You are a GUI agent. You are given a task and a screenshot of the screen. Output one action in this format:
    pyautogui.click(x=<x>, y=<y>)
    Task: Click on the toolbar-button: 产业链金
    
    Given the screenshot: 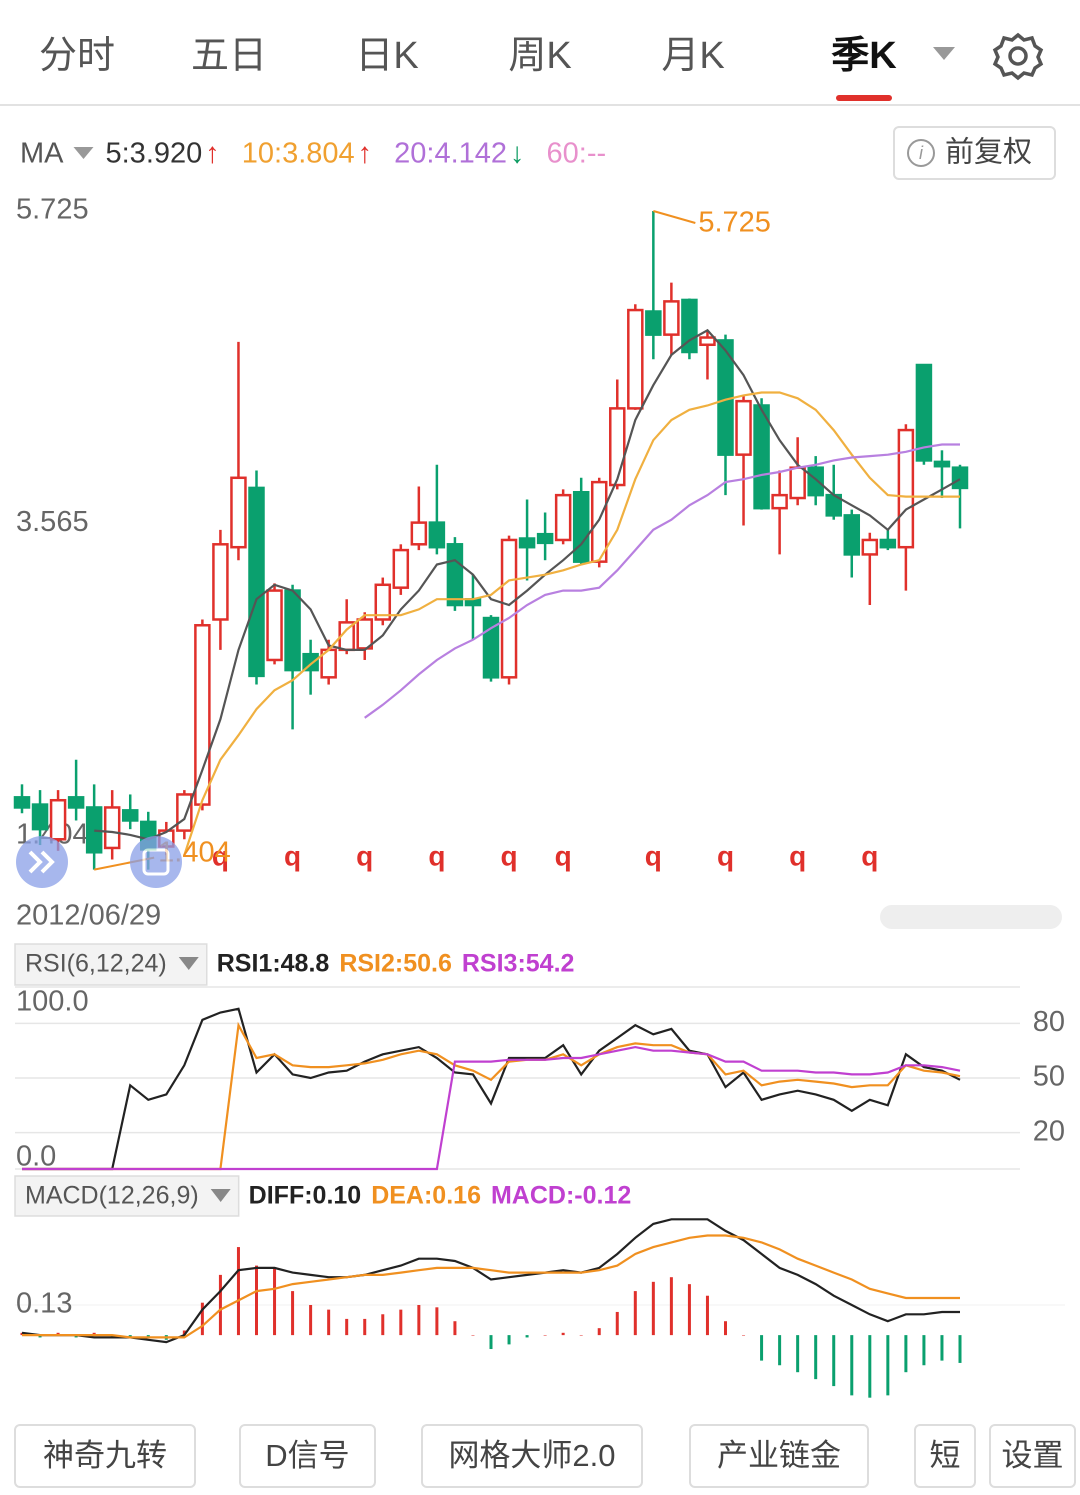 What is the action you would take?
    pyautogui.click(x=779, y=1456)
    